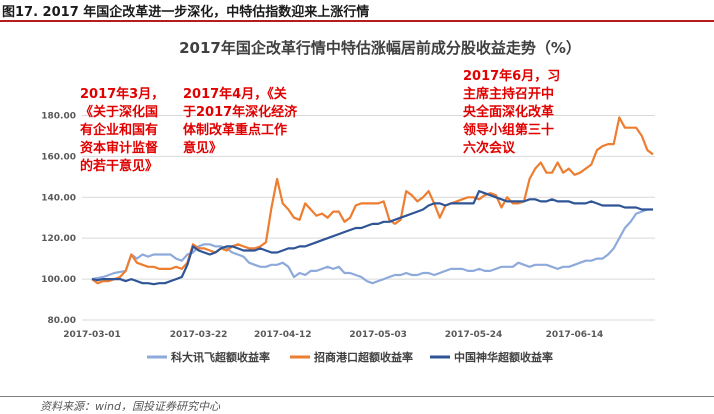 The height and width of the screenshot is (414, 714). Describe the element at coordinates (119, 112) in the screenshot. I see `annotation-line: 《关于深化国` at that location.